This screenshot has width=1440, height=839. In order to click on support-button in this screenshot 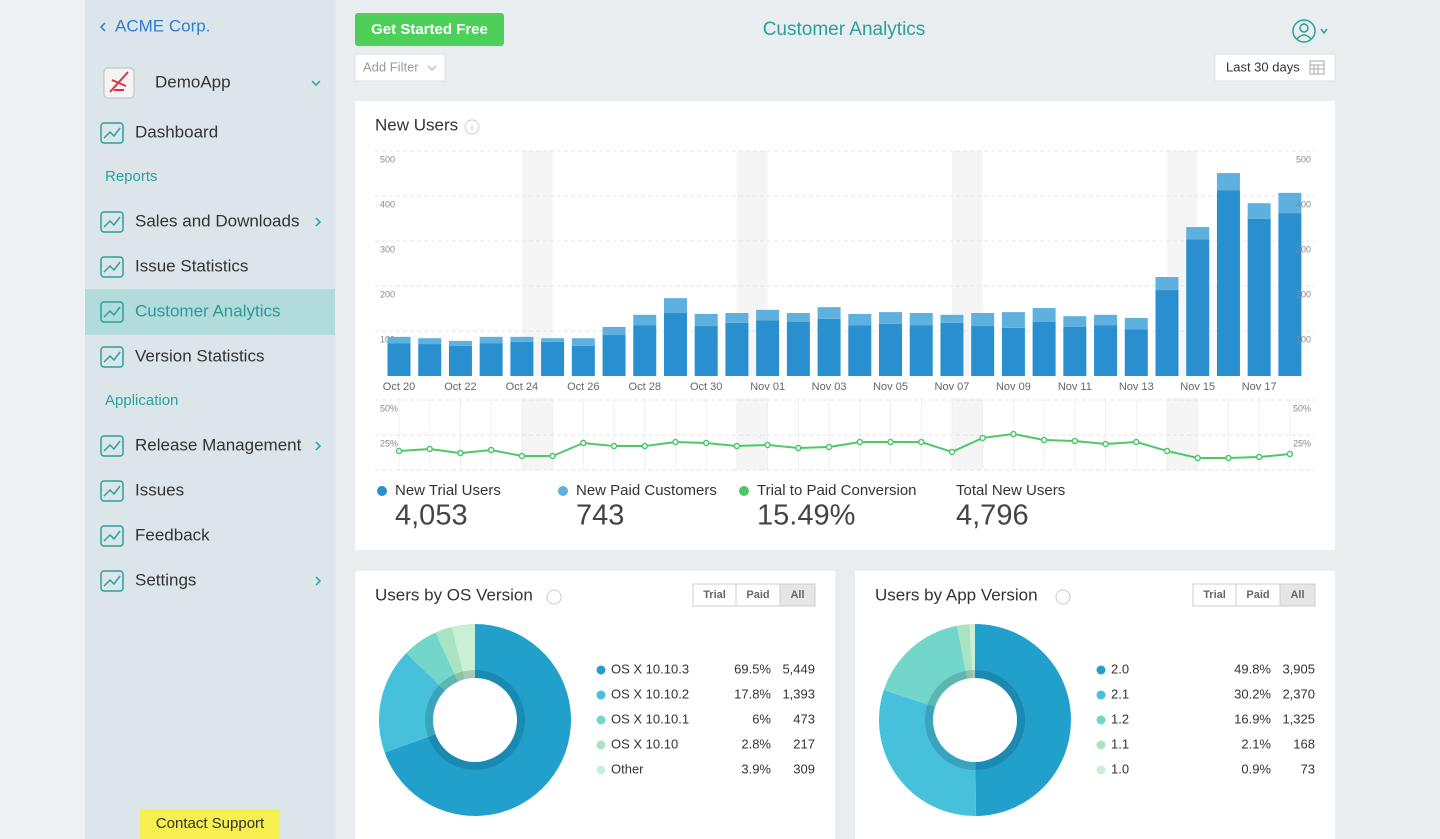, I will do `click(210, 824)`.